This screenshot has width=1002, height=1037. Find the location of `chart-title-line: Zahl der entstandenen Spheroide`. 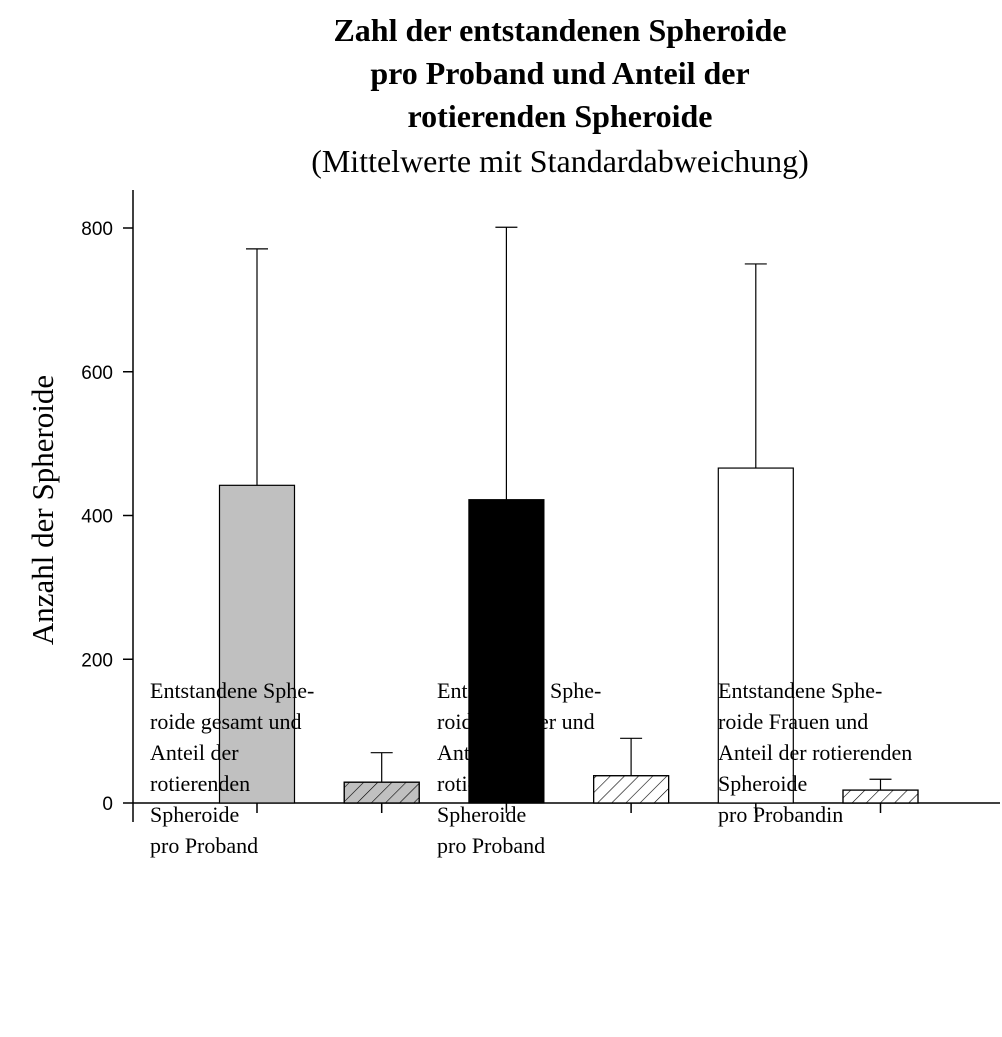

chart-title-line: Zahl der entstandenen Spheroide is located at coordinates (559, 30).